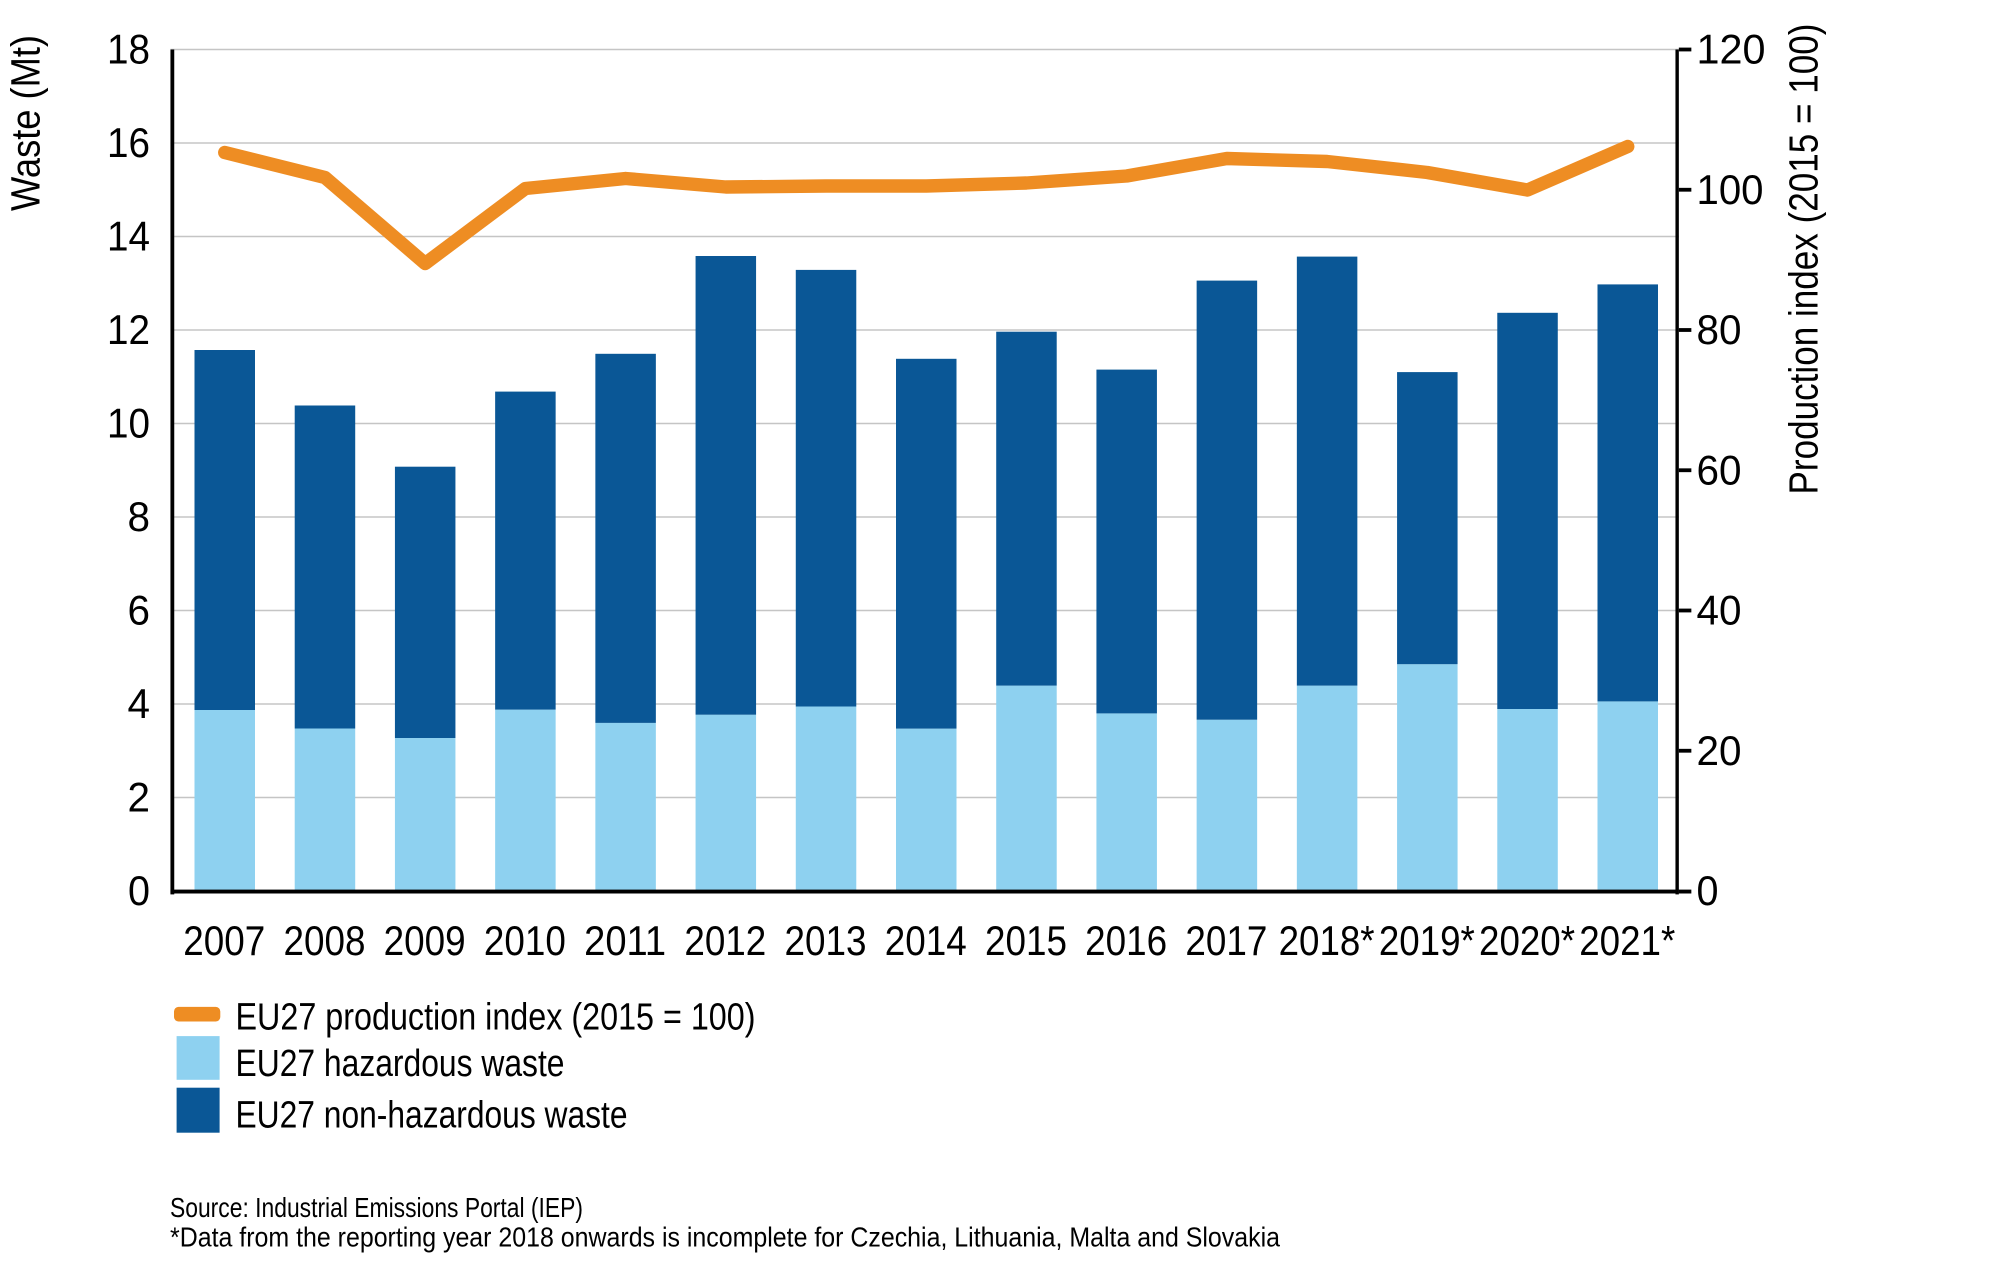  Describe the element at coordinates (1730, 189) in the screenshot. I see `svg-text: 100` at that location.